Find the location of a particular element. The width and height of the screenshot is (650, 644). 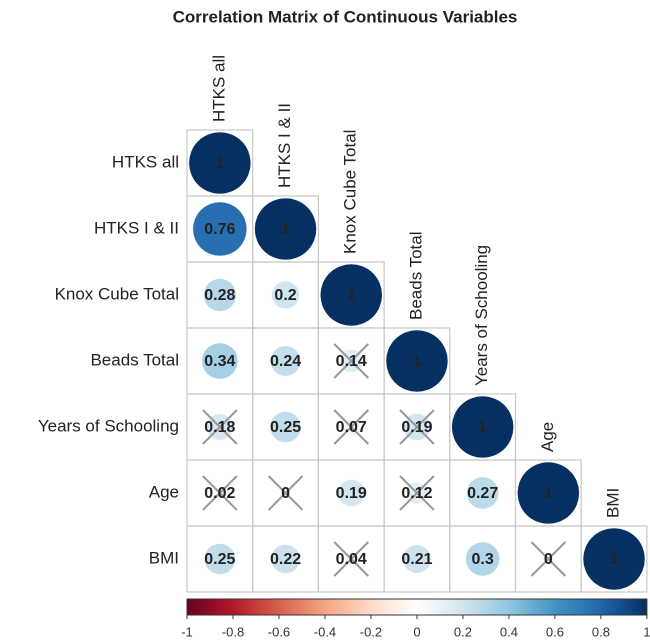

colorbar-tick-label: -1 is located at coordinates (187, 631).